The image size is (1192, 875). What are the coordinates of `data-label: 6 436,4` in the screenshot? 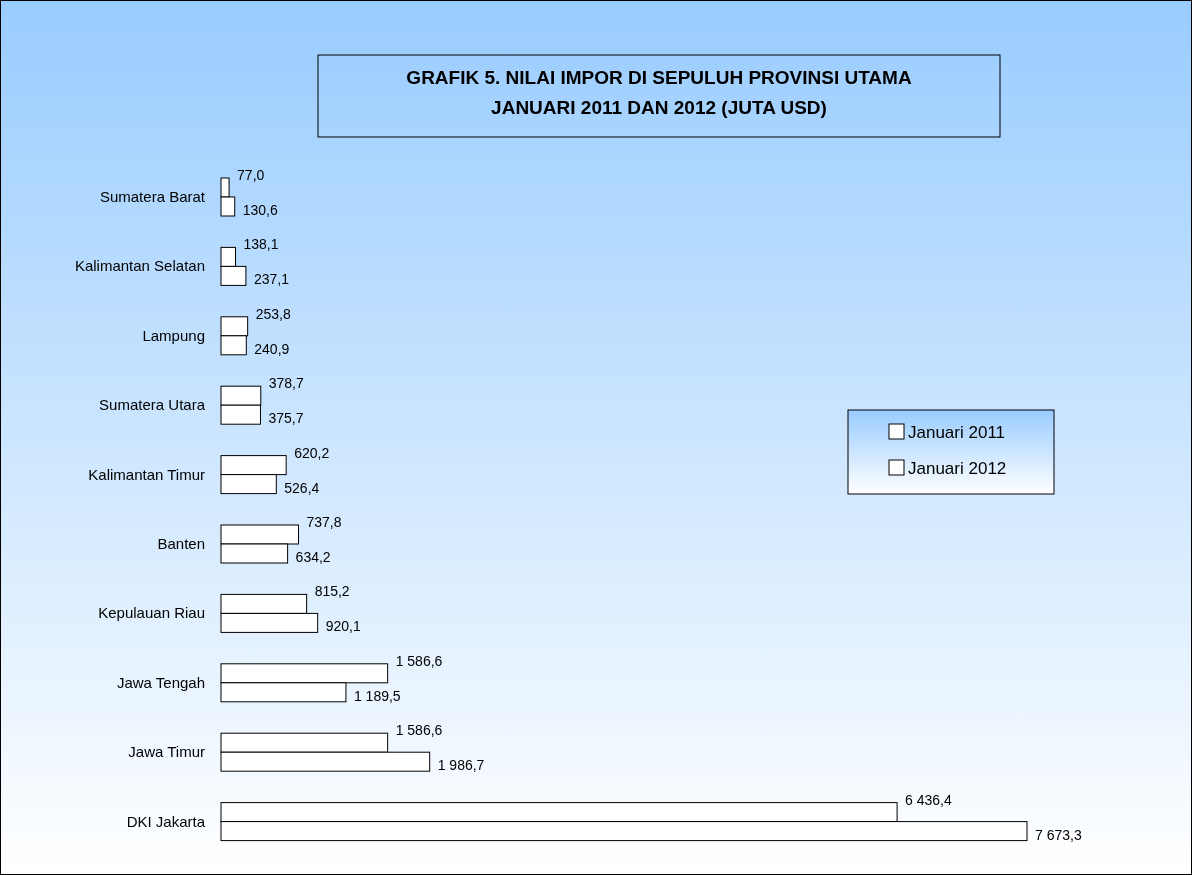 It's located at (928, 799).